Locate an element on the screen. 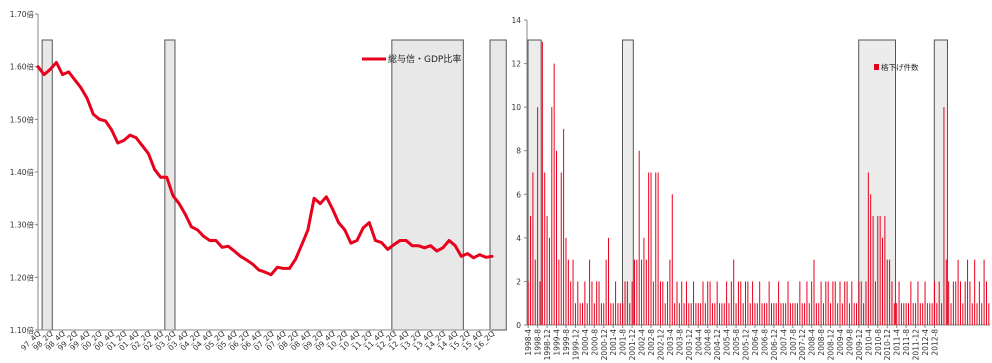 The image size is (992, 363). x-tick-label: 2004-12 is located at coordinates (717, 345).